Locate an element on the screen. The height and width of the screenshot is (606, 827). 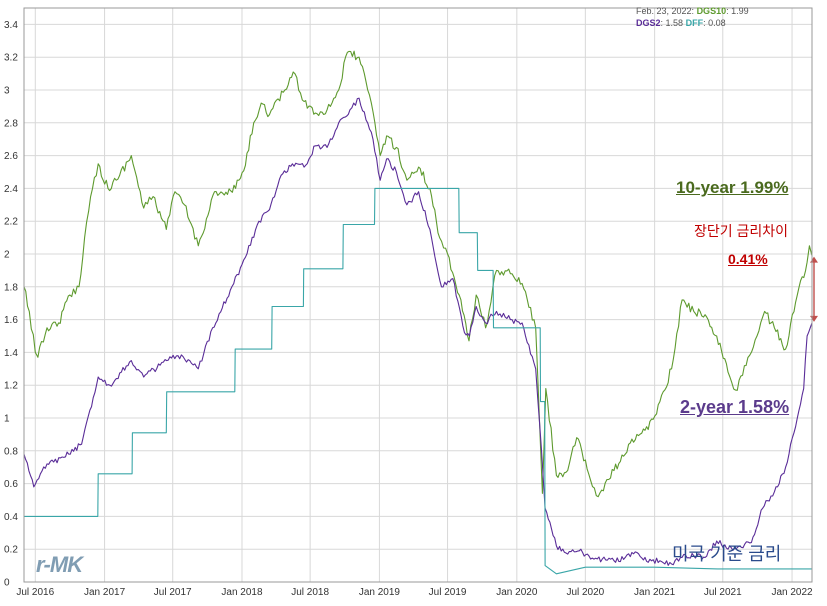
x-tick-label: Jul 2020 is located at coordinates (585, 592).